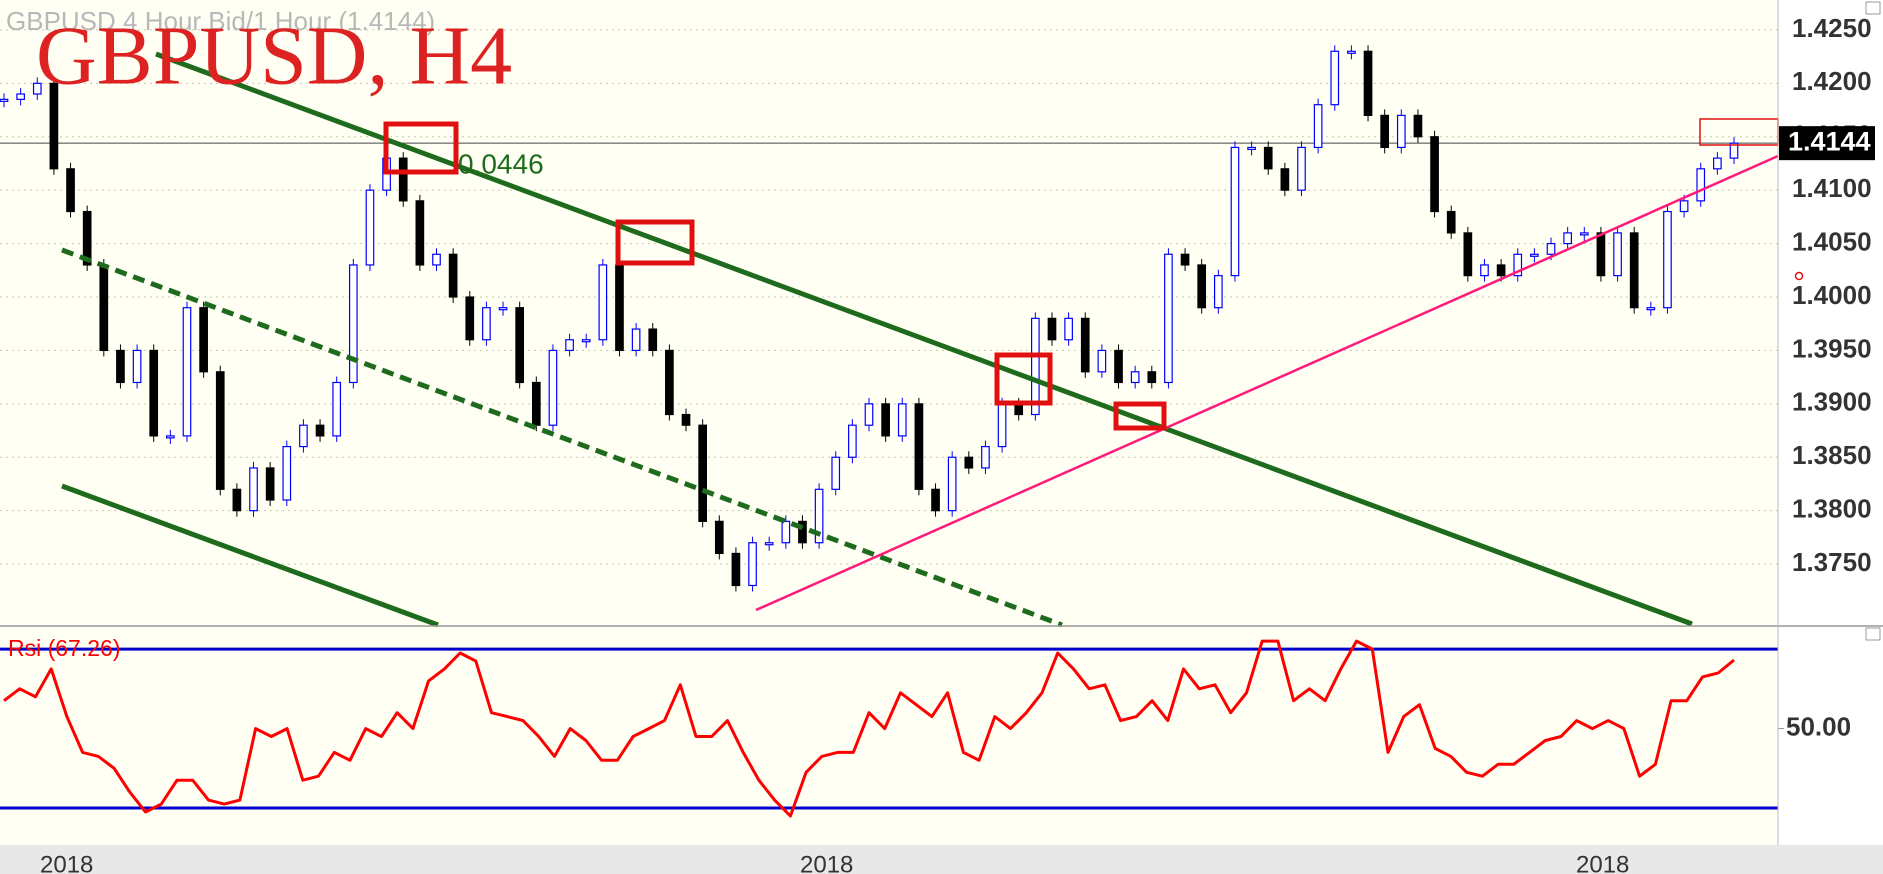 Image resolution: width=1883 pixels, height=874 pixels. I want to click on symbol-annotation: GBPUSD, H4, so click(274, 55).